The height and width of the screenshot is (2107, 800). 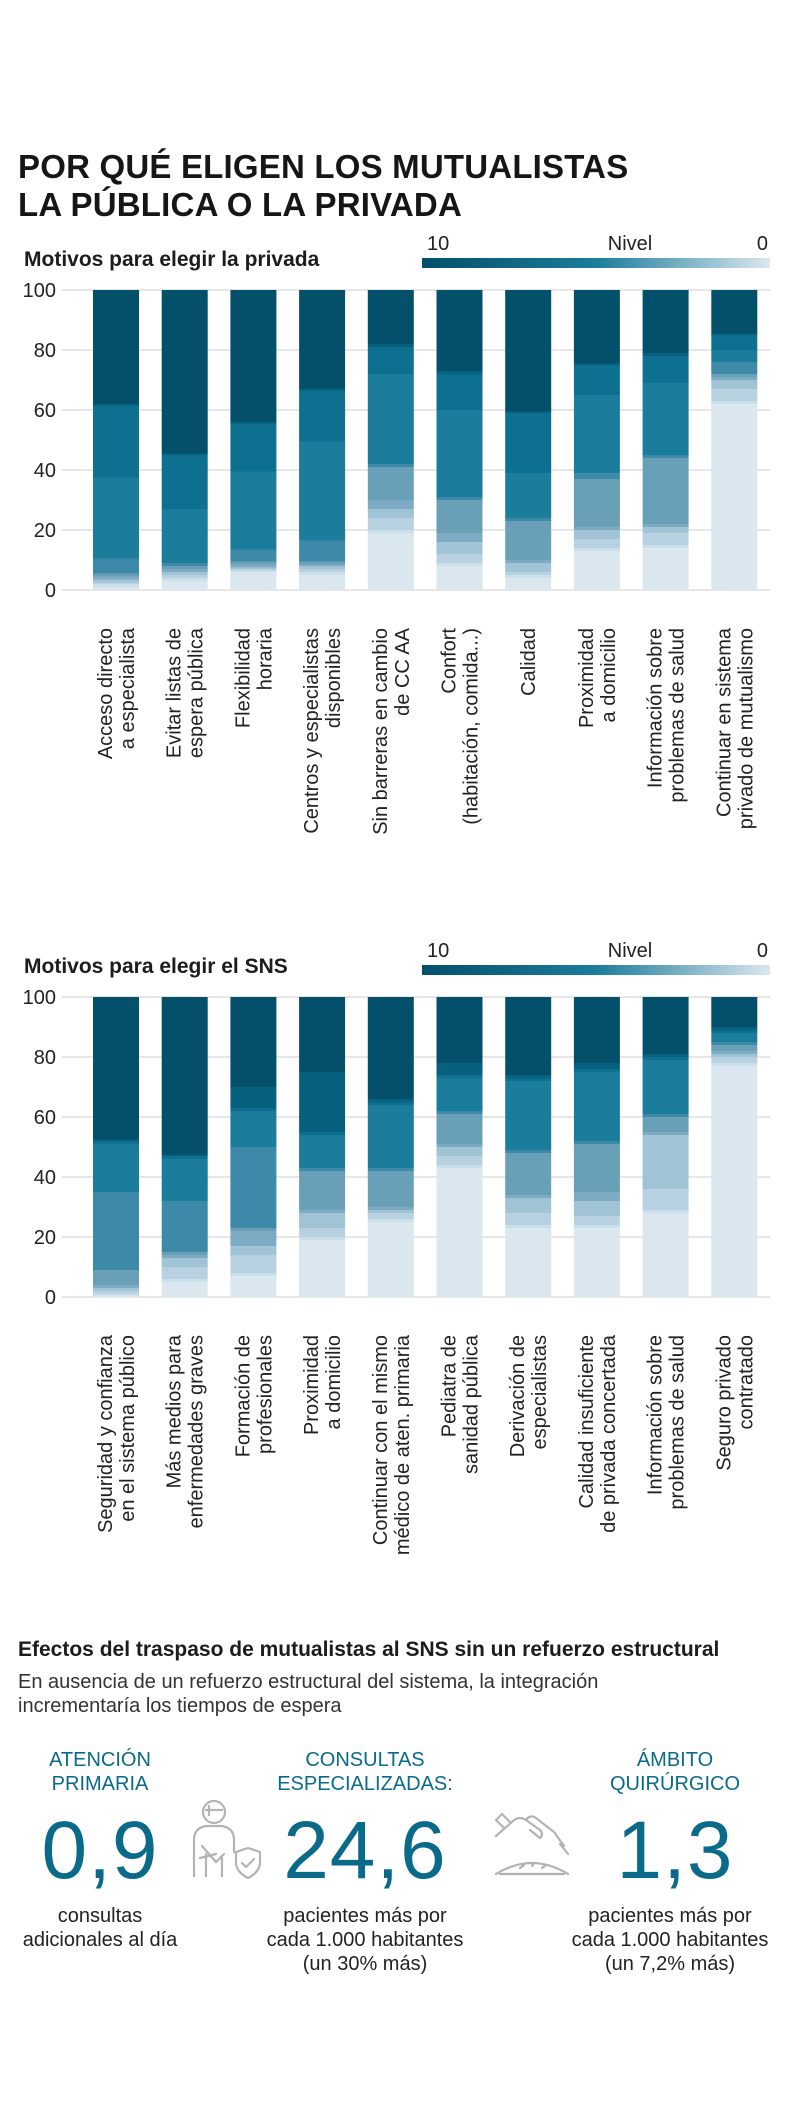 I want to click on stat-desc: consultas adicionales al día, so click(x=100, y=1928).